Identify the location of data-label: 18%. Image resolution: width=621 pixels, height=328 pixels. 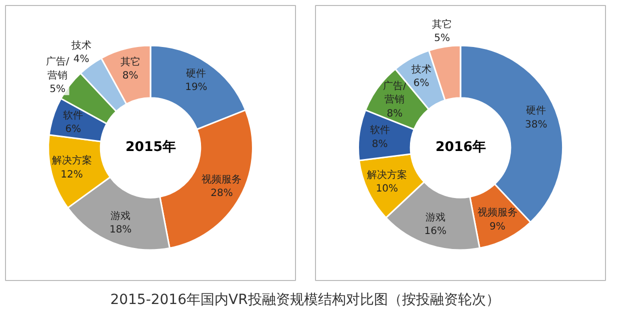
(120, 230).